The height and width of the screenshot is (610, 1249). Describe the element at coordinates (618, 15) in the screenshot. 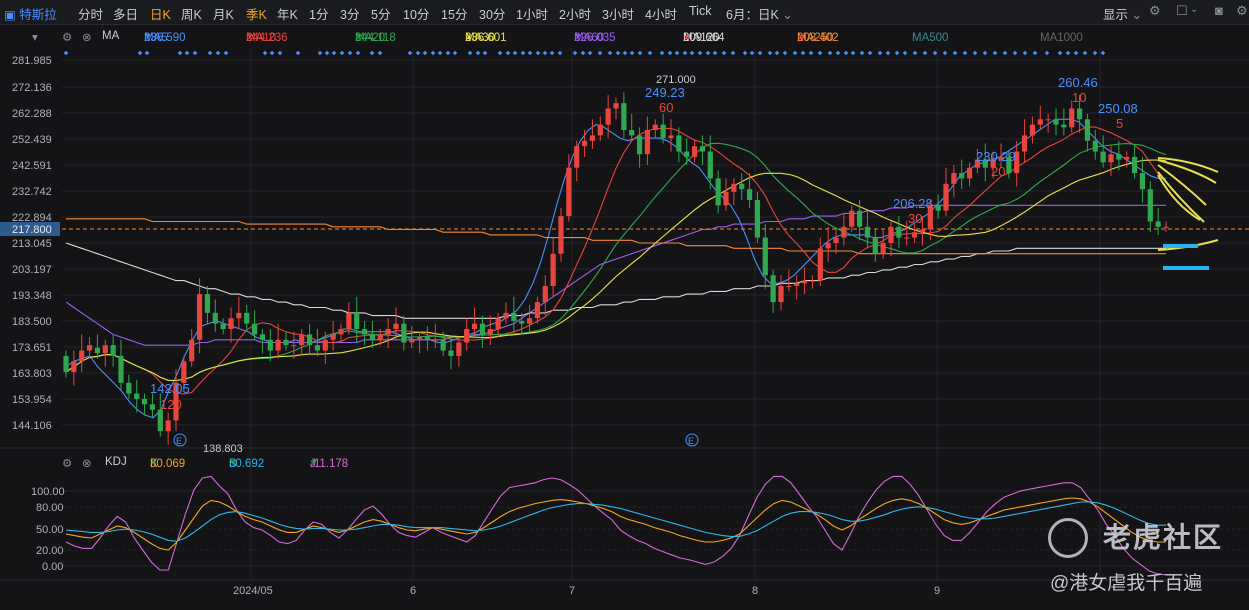

I see `period-tab-15: 3小时` at that location.